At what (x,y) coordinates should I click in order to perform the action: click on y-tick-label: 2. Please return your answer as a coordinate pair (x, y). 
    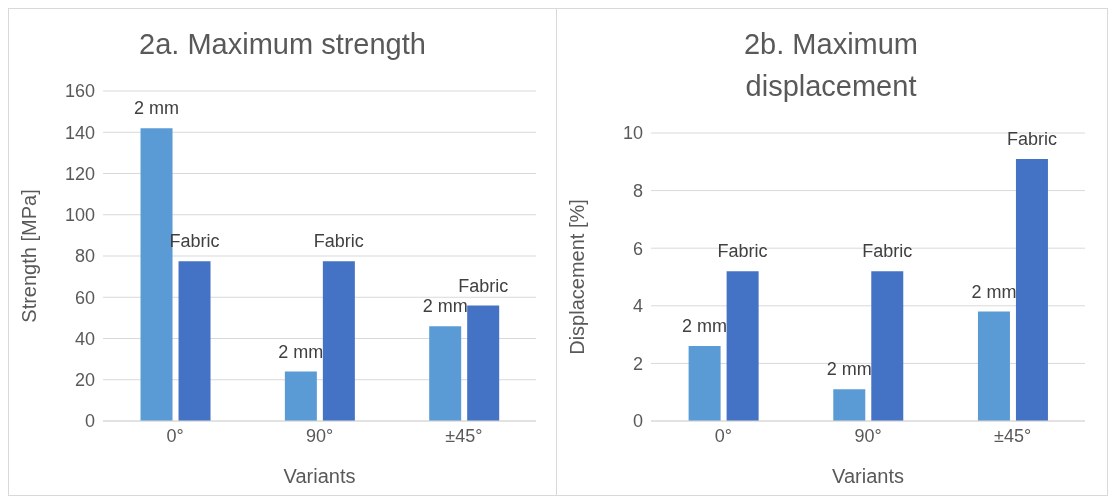
    Looking at the image, I should click on (637, 363).